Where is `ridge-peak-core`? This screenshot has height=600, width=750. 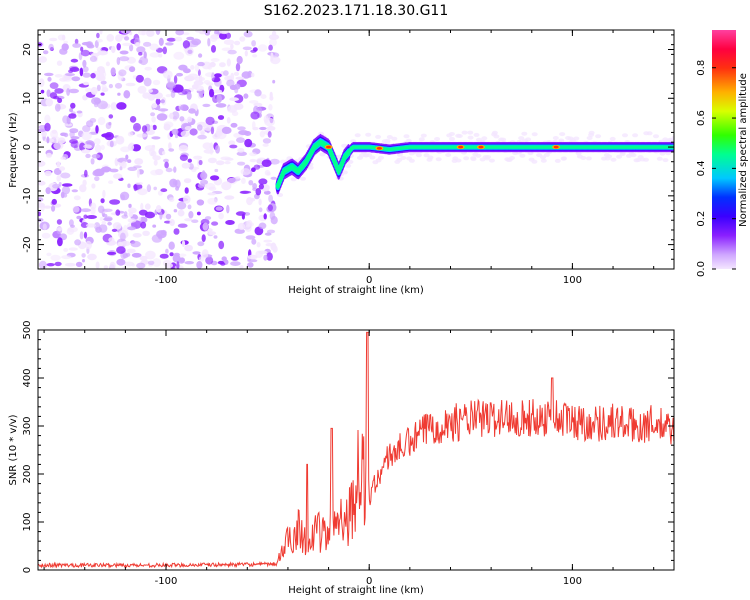 ridge-peak-core is located at coordinates (461, 147).